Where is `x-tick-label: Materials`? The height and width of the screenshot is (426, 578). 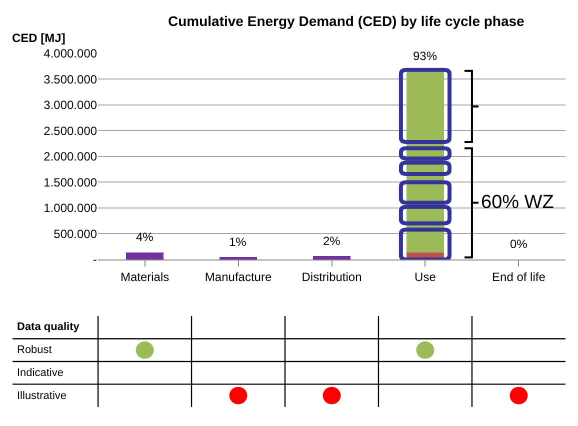
x-tick-label: Materials is located at coordinates (145, 277).